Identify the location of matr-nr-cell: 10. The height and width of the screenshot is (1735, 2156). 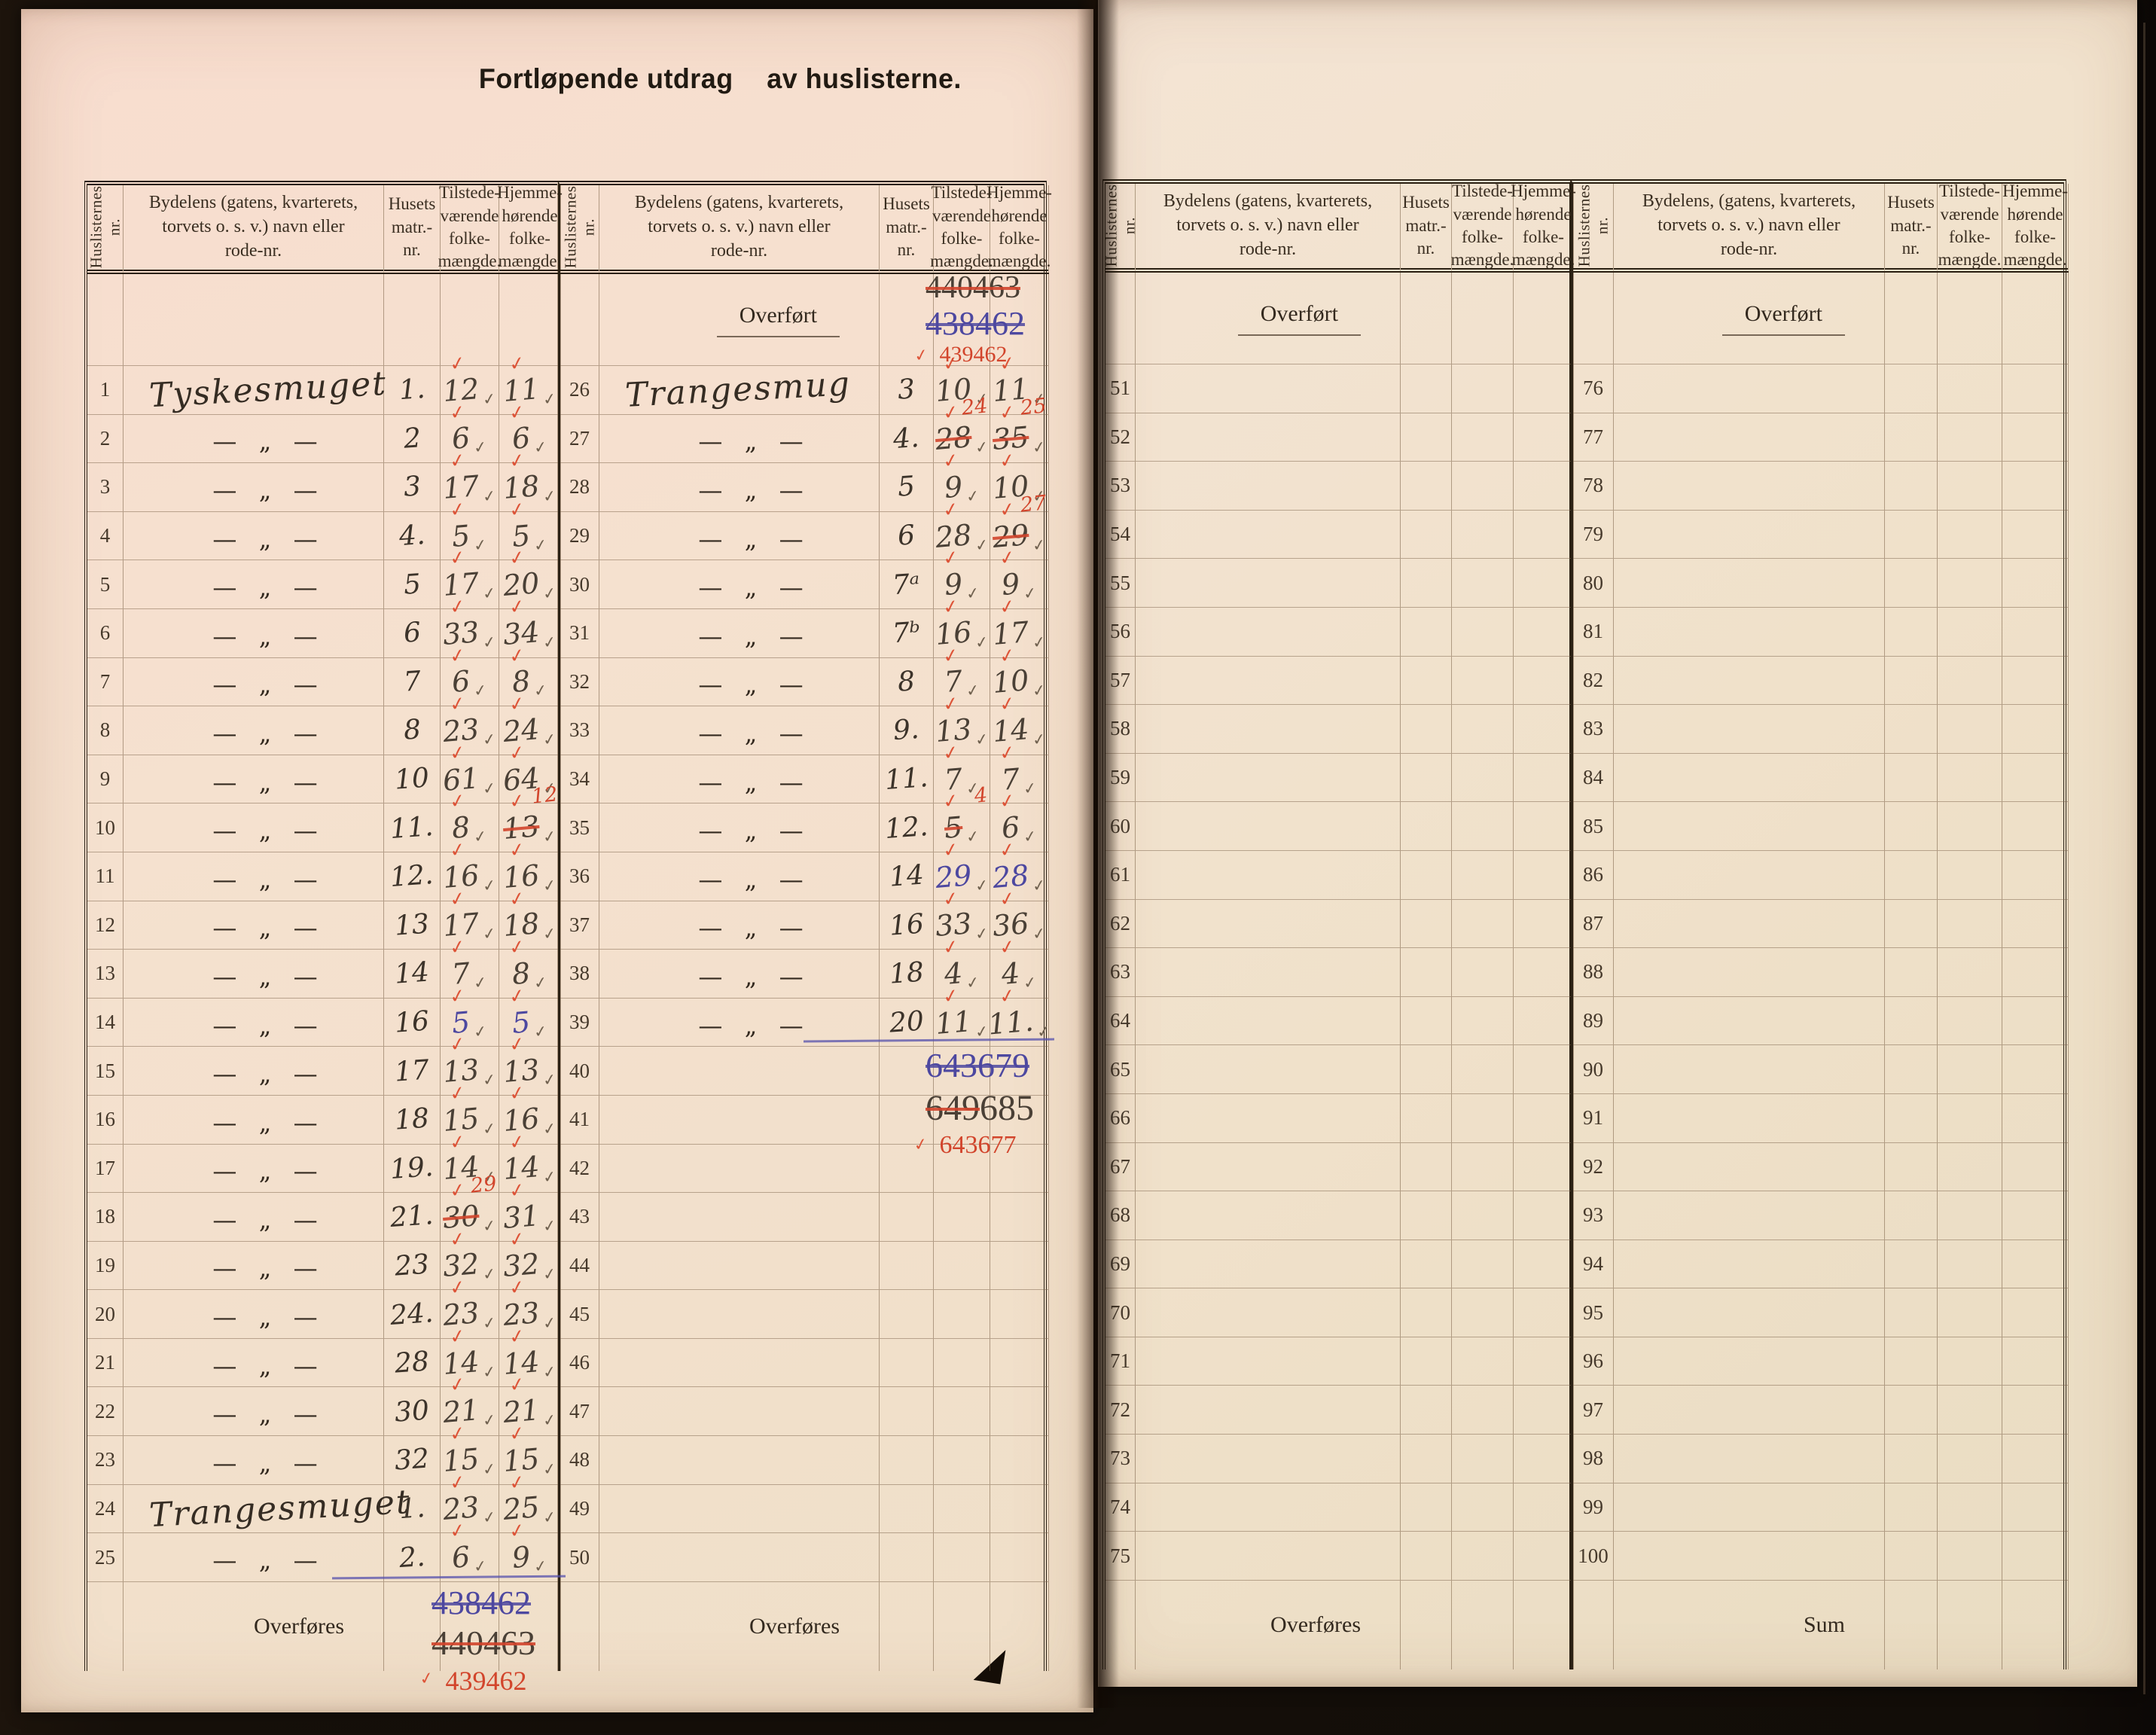
(412, 779).